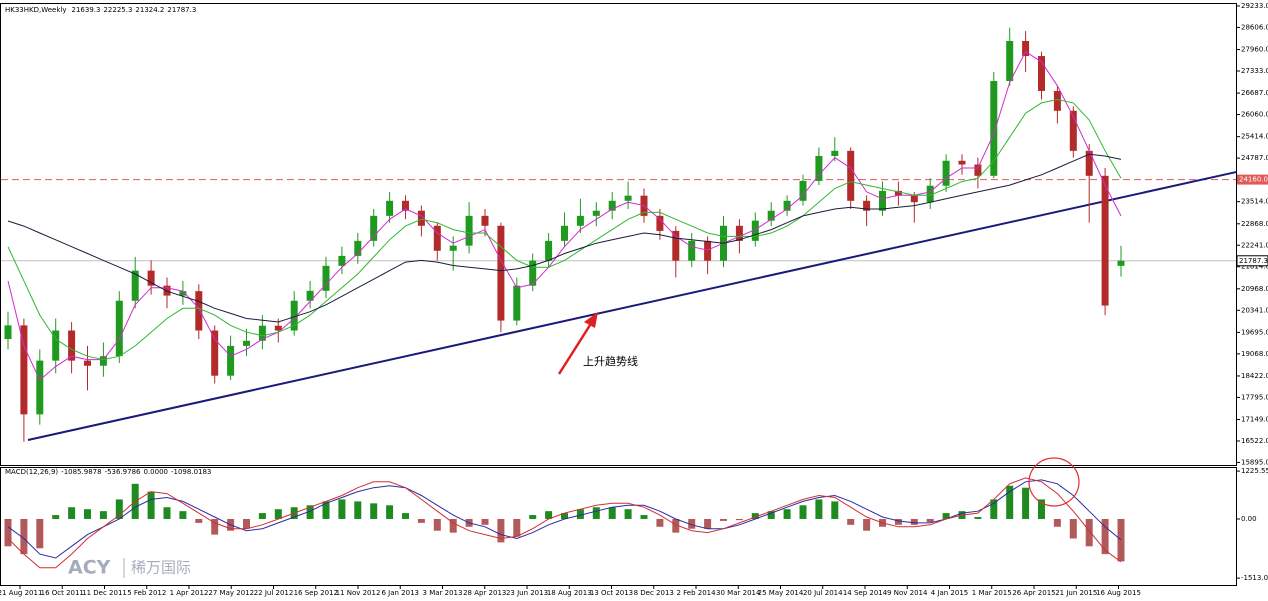 The height and width of the screenshot is (601, 1268). I want to click on x-tick-label: 21 Jun 2015, so click(1076, 593).